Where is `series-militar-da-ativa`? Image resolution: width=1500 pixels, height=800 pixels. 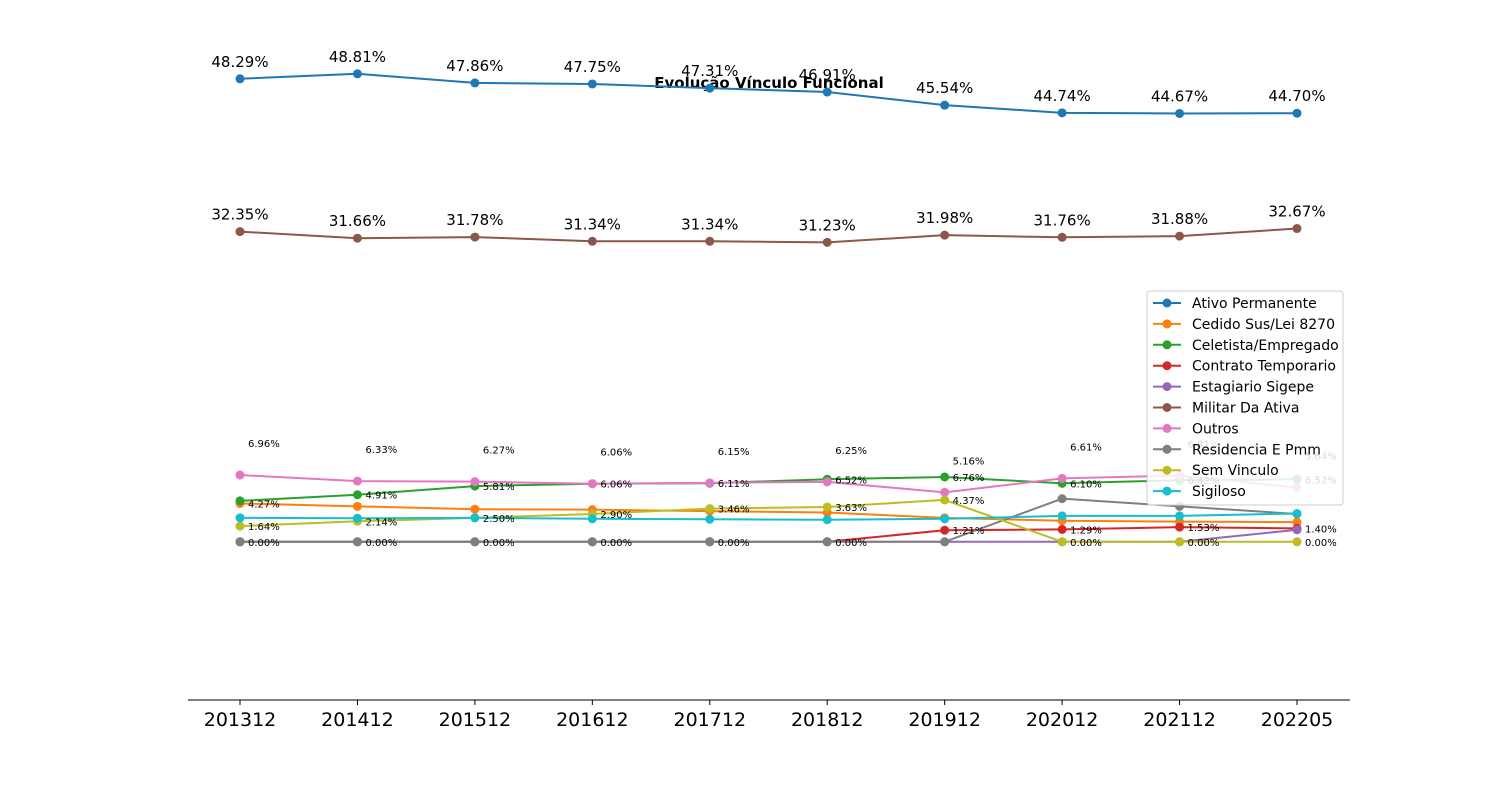 series-militar-da-ativa is located at coordinates (768, 235).